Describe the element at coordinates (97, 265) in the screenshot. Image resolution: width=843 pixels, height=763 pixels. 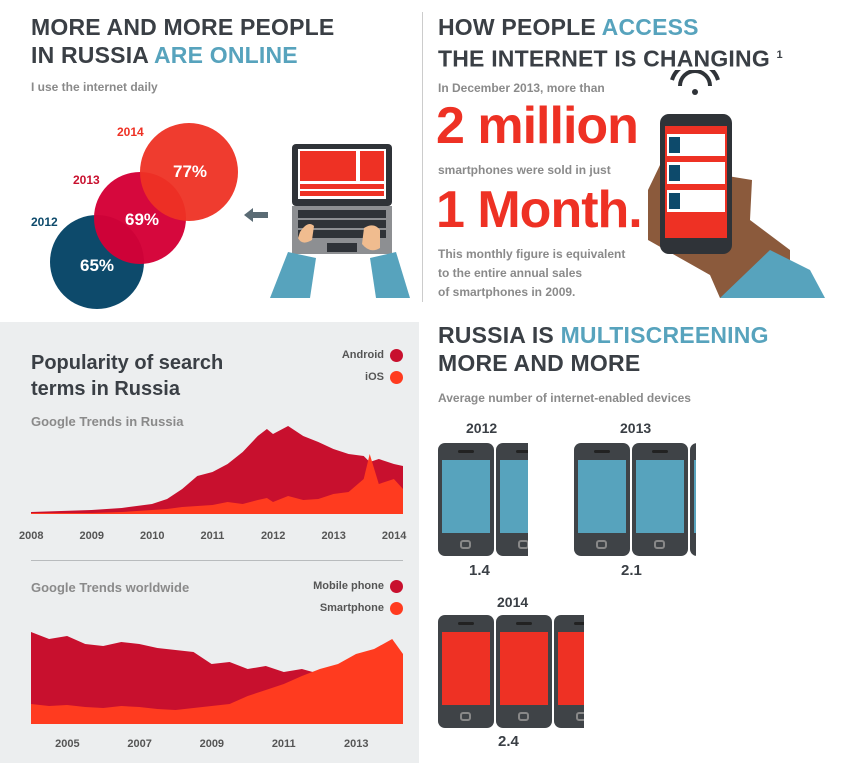
I see `pct-2012: 65%` at that location.